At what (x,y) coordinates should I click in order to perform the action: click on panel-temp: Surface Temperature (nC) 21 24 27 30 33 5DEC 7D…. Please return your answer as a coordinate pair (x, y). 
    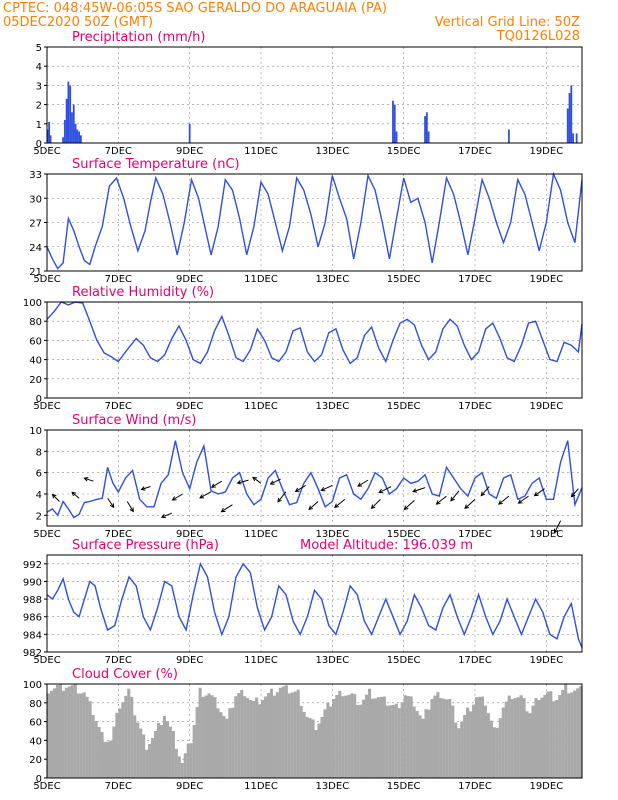
    Looking at the image, I should click on (306, 221).